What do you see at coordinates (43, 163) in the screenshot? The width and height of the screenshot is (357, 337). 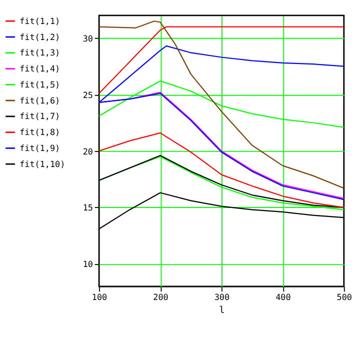 I see `legend-label: fit(1,10)` at bounding box center [43, 163].